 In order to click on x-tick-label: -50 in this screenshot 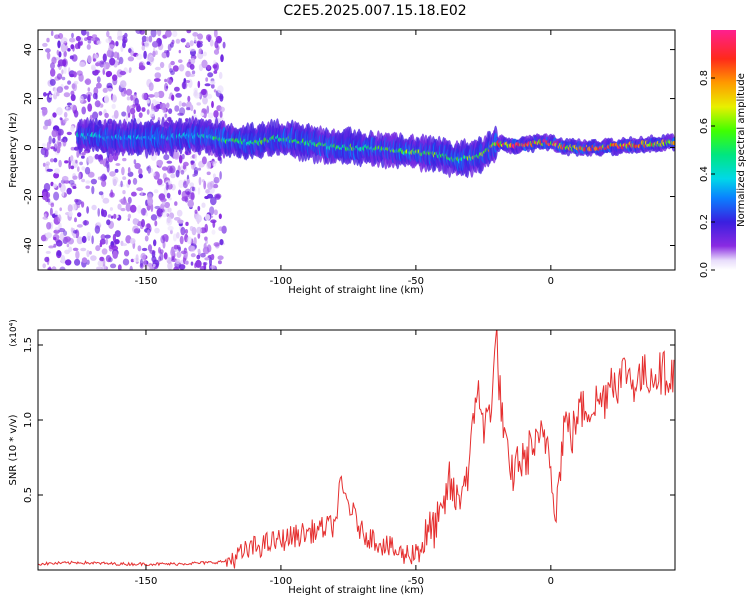, I will do `click(416, 581)`.